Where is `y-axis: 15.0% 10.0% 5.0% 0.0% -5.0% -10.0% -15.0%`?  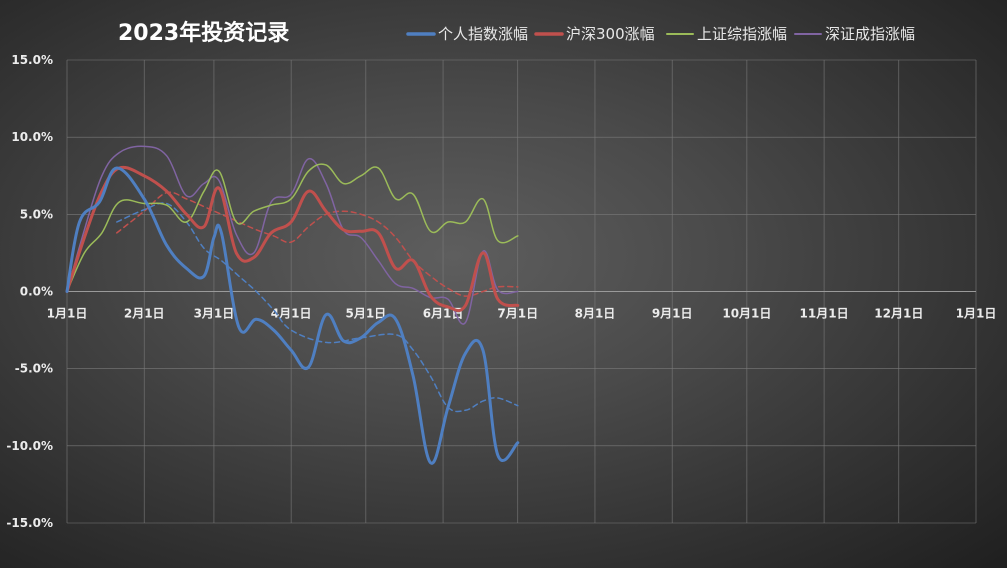
y-axis: 15.0% 10.0% 5.0% 0.0% -5.0% -10.0% -15.0% is located at coordinates (29, 291).